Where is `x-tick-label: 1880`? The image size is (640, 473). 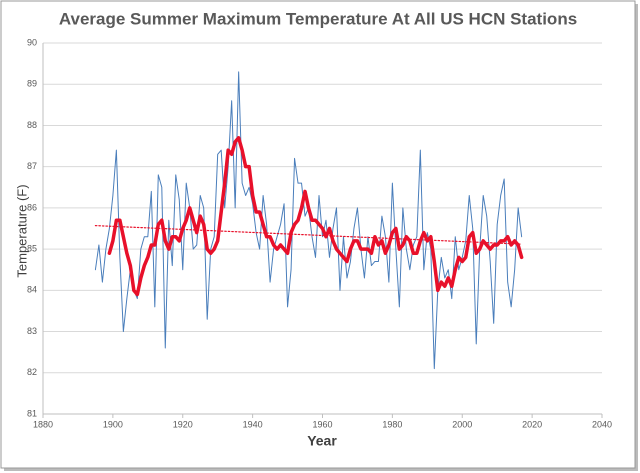 x-tick-label: 1880 is located at coordinates (43, 424).